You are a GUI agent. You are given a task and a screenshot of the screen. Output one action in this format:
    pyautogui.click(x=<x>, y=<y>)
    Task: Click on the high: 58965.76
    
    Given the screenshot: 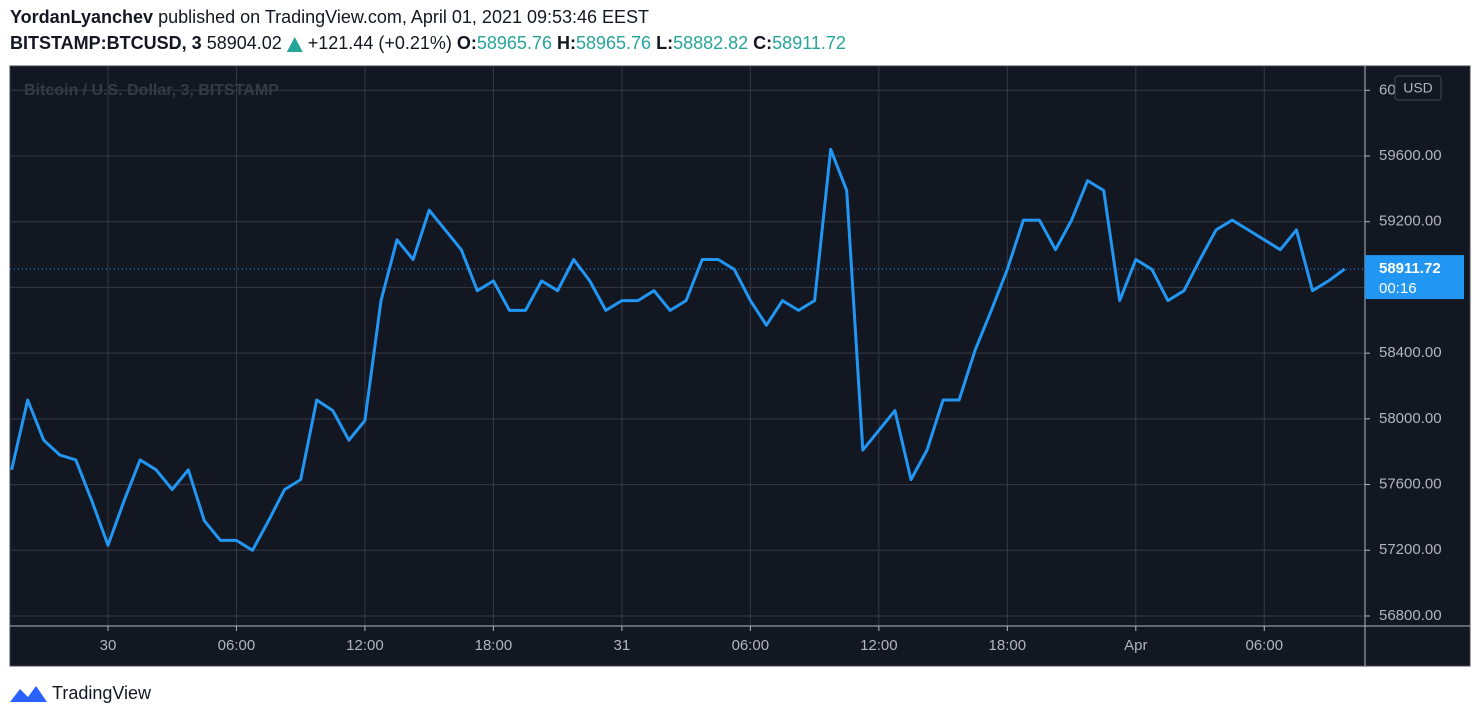 What is the action you would take?
    pyautogui.click(x=613, y=43)
    